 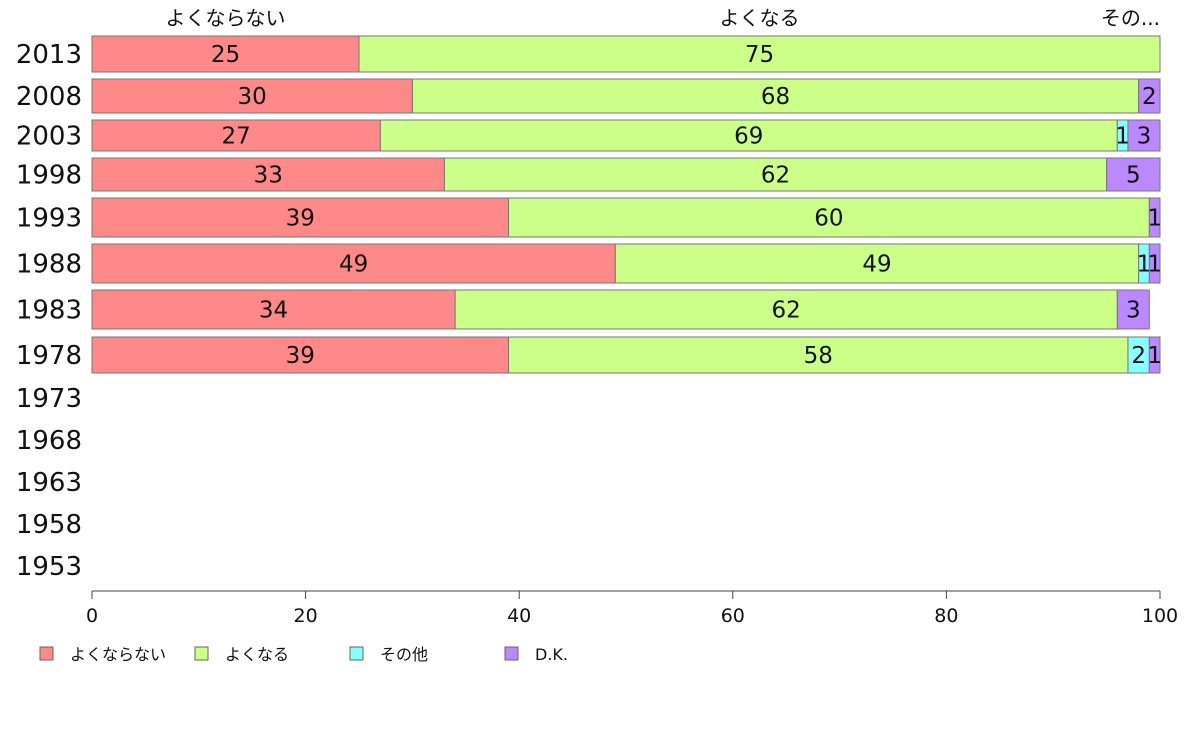 What do you see at coordinates (551, 654) in the screenshot?
I see `legend-label: D.K.` at bounding box center [551, 654].